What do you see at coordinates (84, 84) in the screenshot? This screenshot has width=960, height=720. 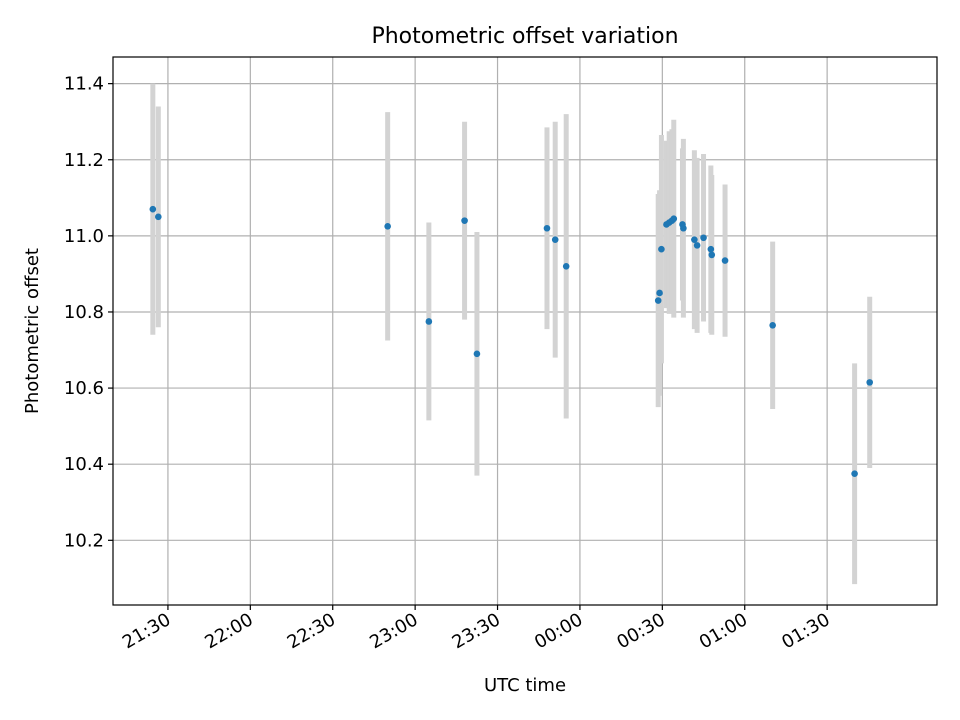 I see `y-tick-label: 11.4` at bounding box center [84, 84].